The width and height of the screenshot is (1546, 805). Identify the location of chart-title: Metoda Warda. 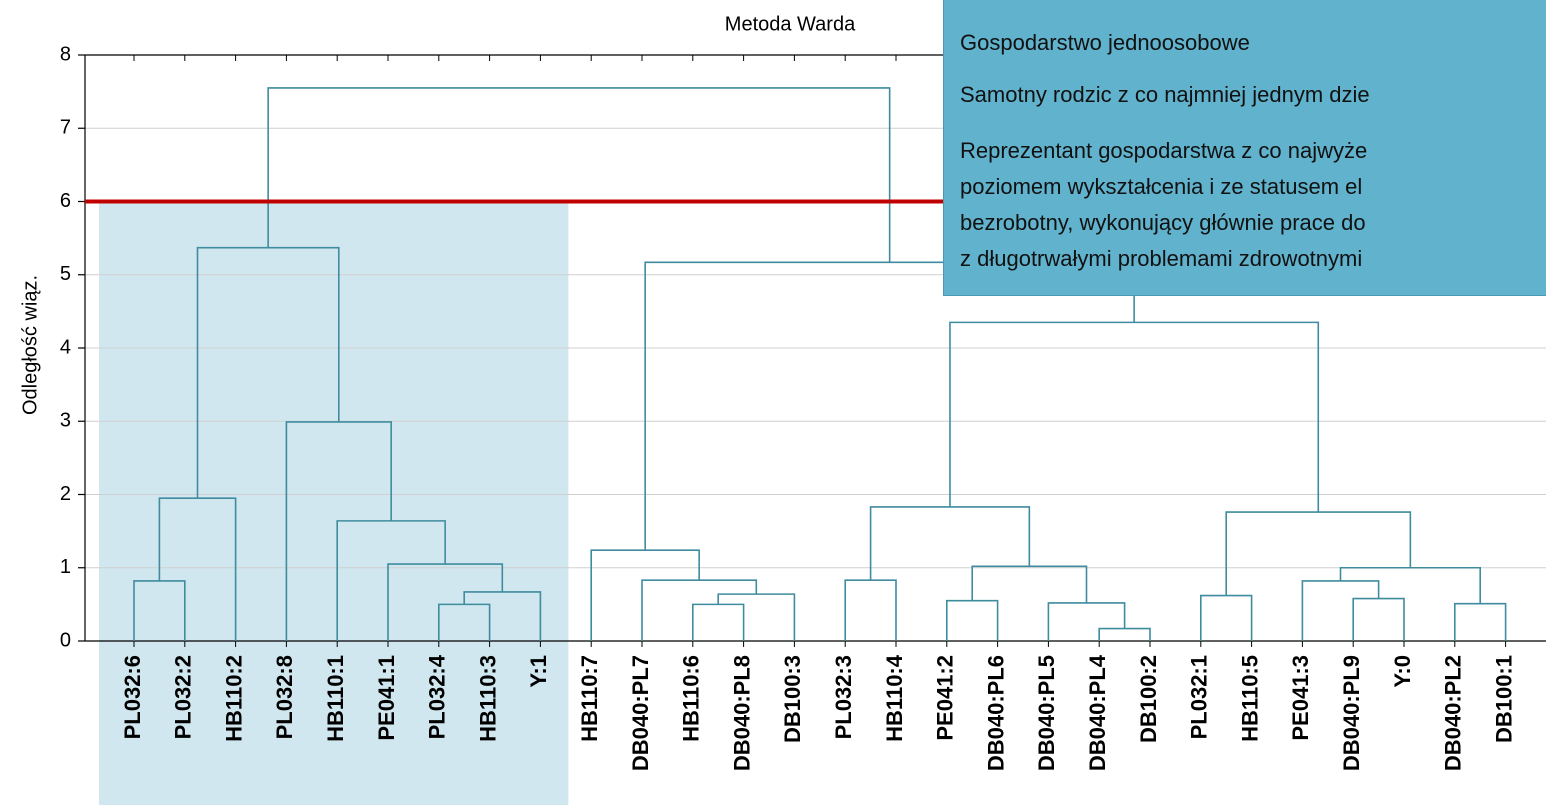
(790, 24).